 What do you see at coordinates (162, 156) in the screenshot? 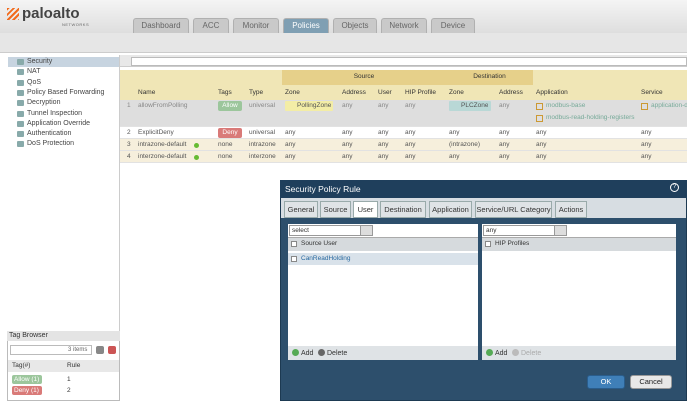
I see `cell: interzone-default` at bounding box center [162, 156].